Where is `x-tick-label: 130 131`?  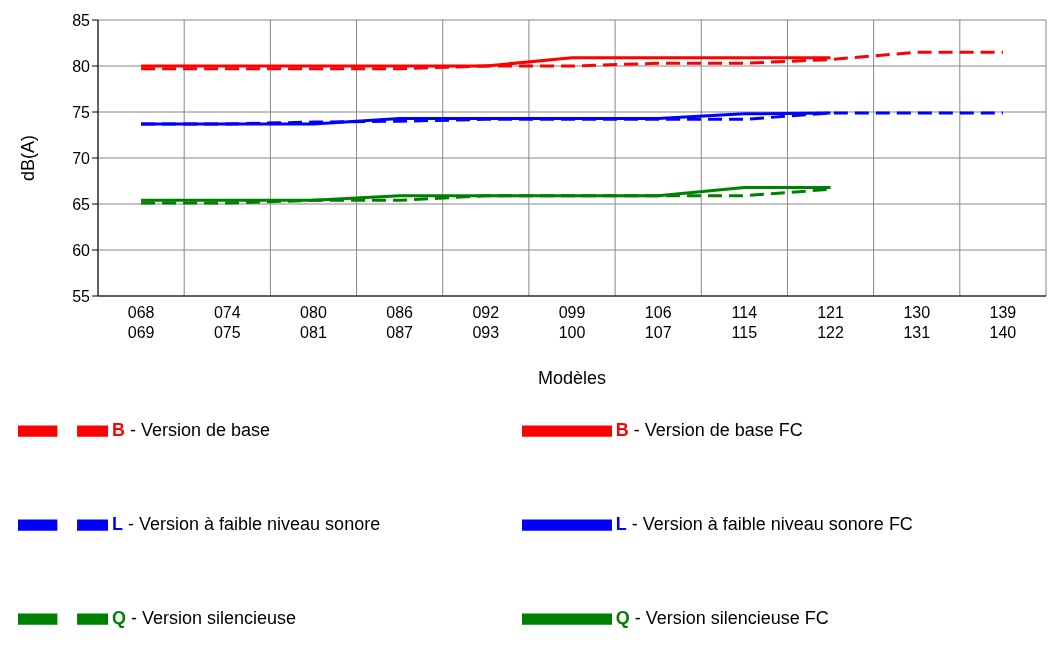 x-tick-label: 130 131 is located at coordinates (917, 322).